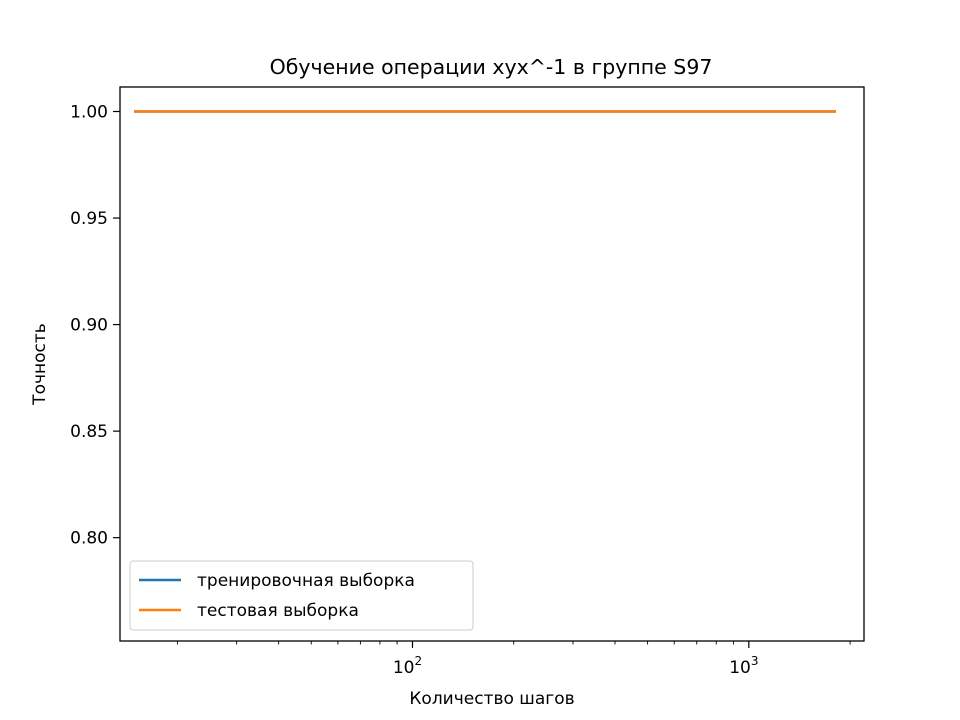  I want to click on y-tick-label: 0.90, so click(89, 326).